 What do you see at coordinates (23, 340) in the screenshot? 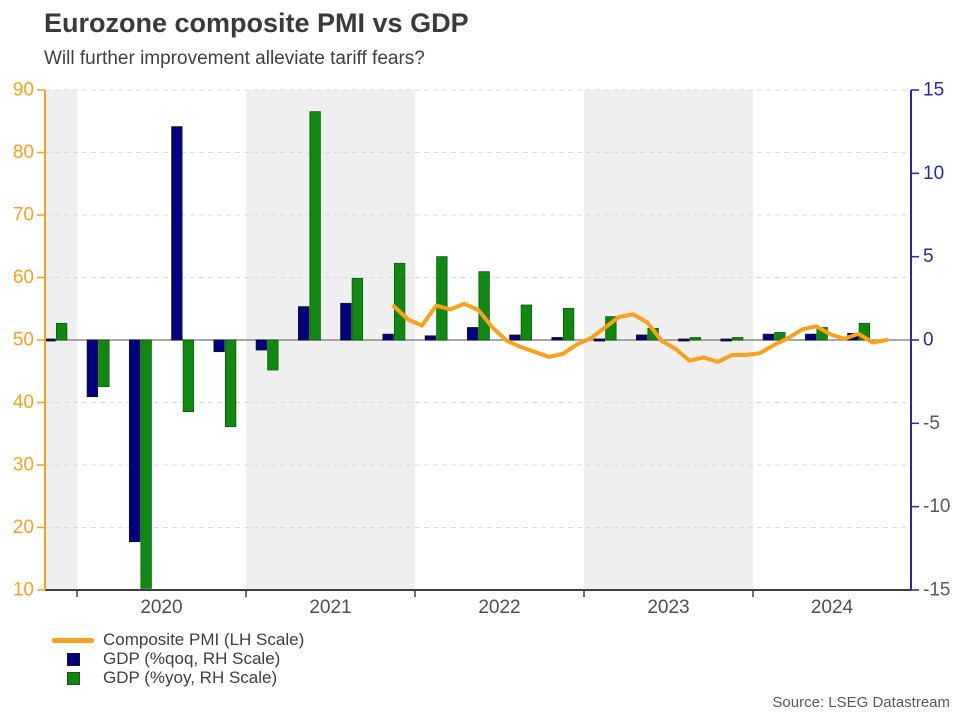
I see `svg-text: 50` at bounding box center [23, 340].